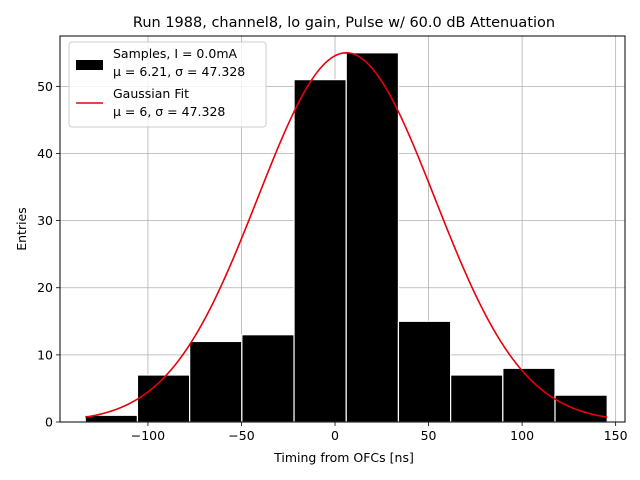 Image resolution: width=640 pixels, height=480 pixels. What do you see at coordinates (522, 435) in the screenshot?
I see `x-tick-label-4: 100` at bounding box center [522, 435].